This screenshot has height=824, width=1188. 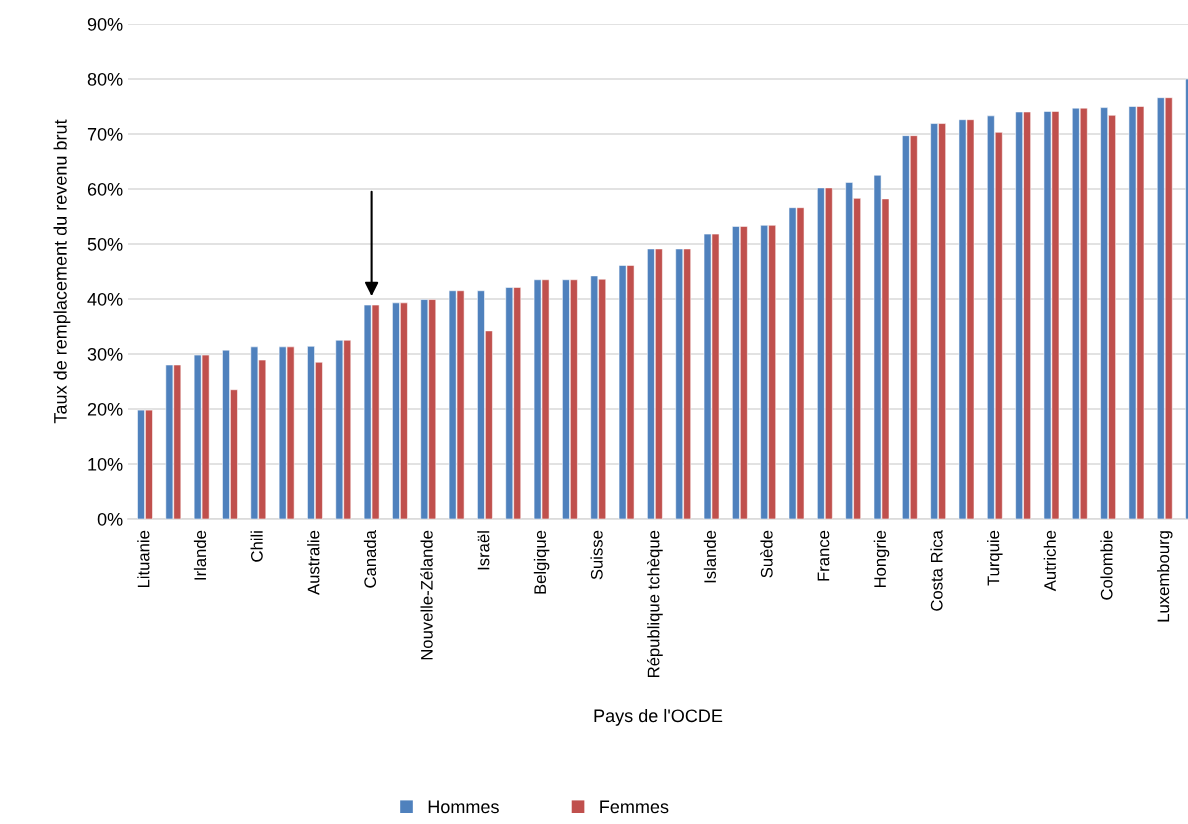 What do you see at coordinates (110, 519) in the screenshot?
I see `y-tick-label: 0%` at bounding box center [110, 519].